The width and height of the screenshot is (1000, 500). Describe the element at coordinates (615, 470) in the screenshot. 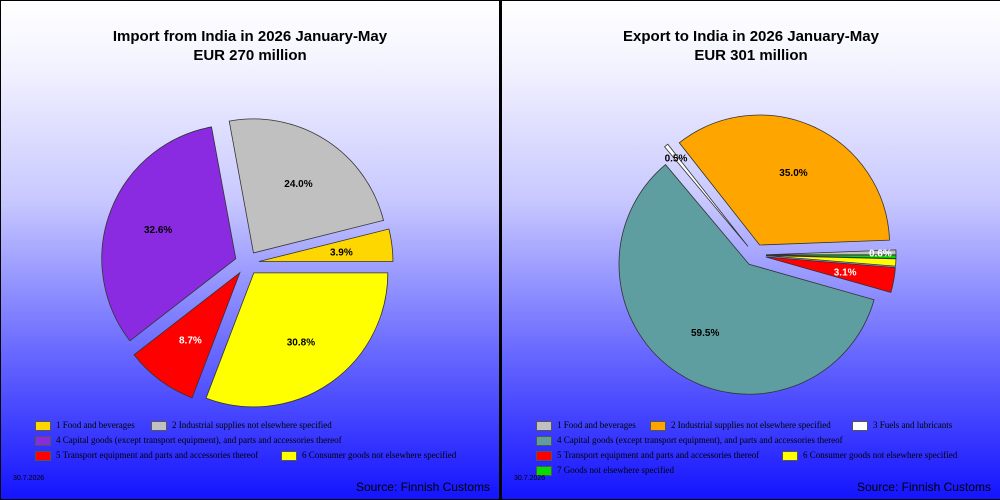

I see `legend-label: 7 Goods not elsewhere specified` at that location.